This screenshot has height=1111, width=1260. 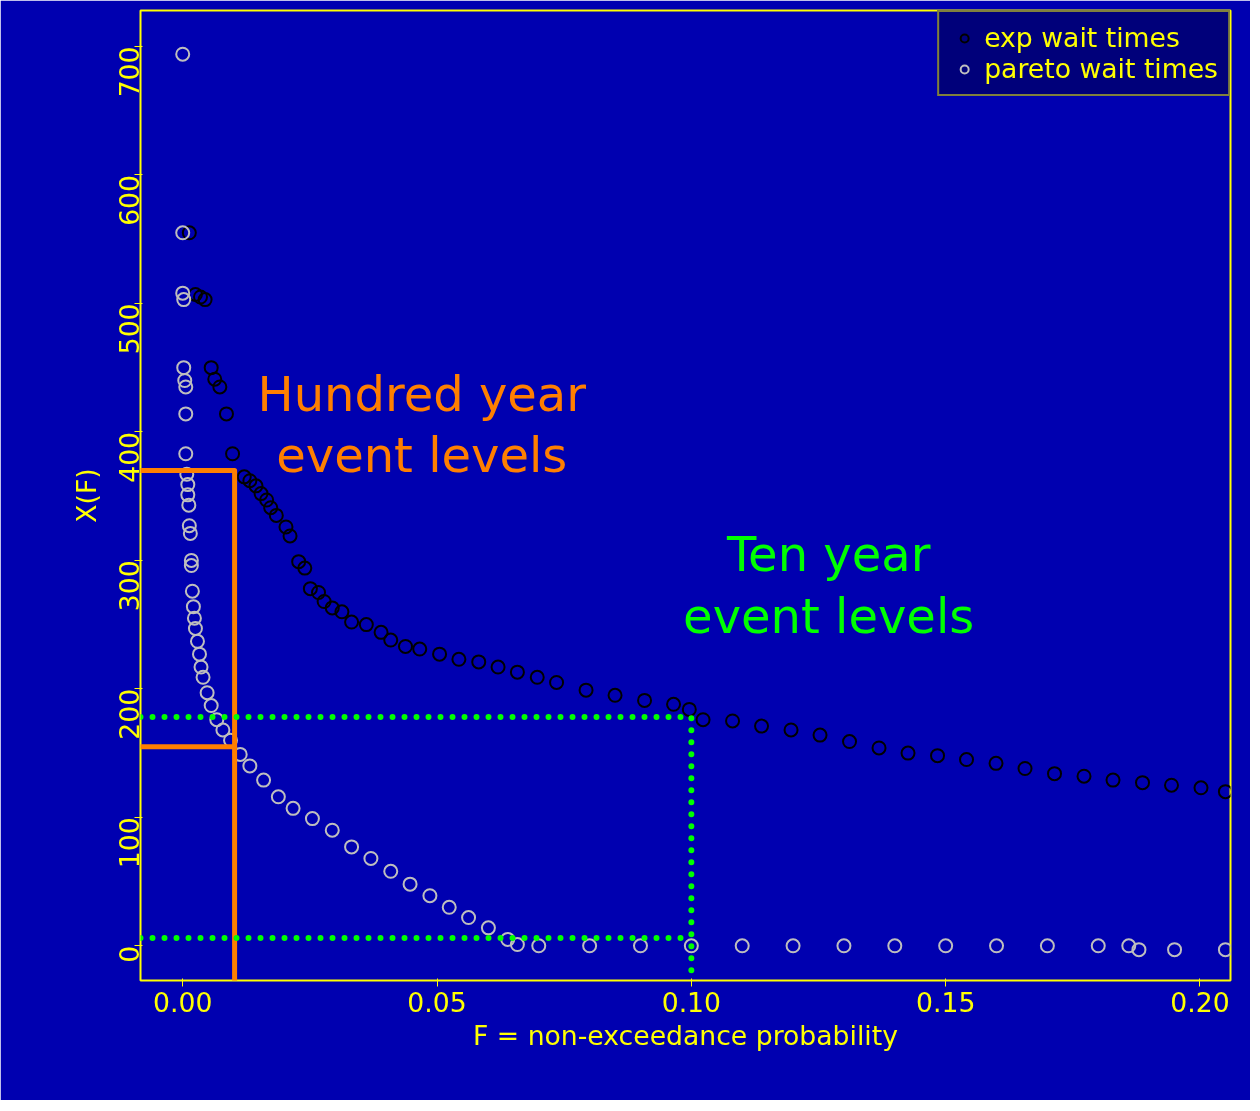 What do you see at coordinates (945, 1002) in the screenshot?
I see `x-tick-label: 0.15` at bounding box center [945, 1002].